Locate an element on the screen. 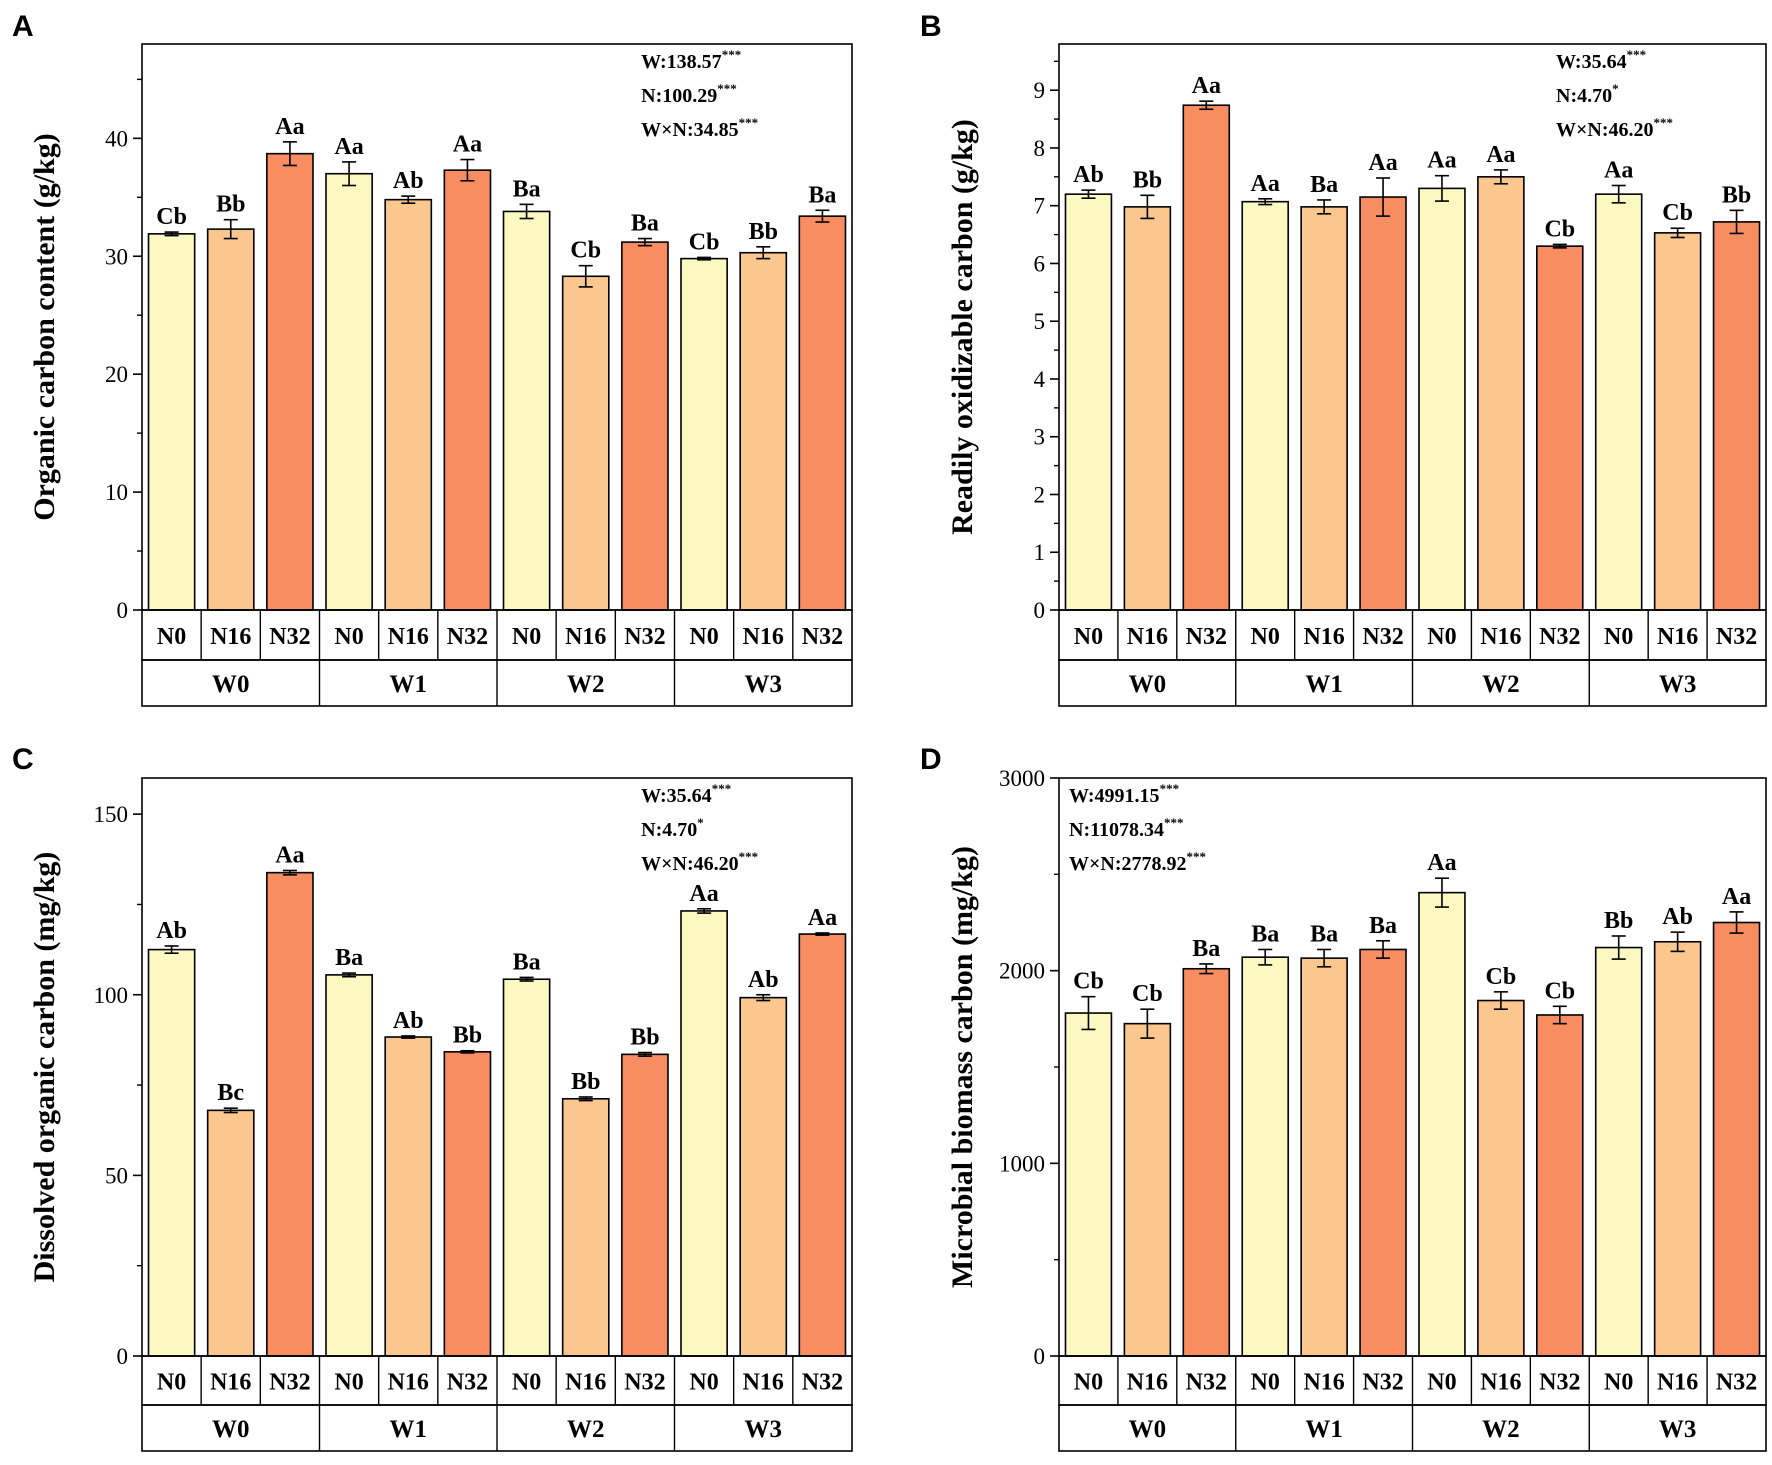 This screenshot has height=1465, width=1772. panel-a-y-tick-label: 0 is located at coordinates (123, 610).